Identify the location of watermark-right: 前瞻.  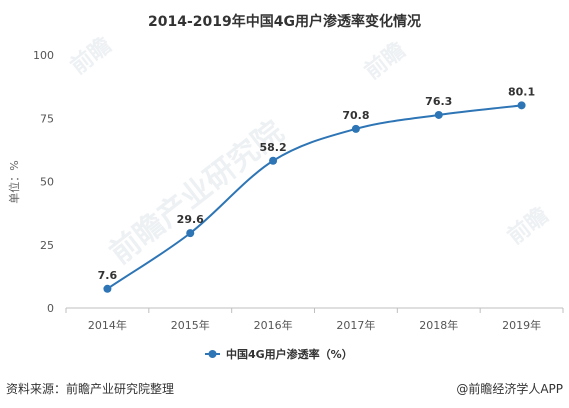
(528, 226).